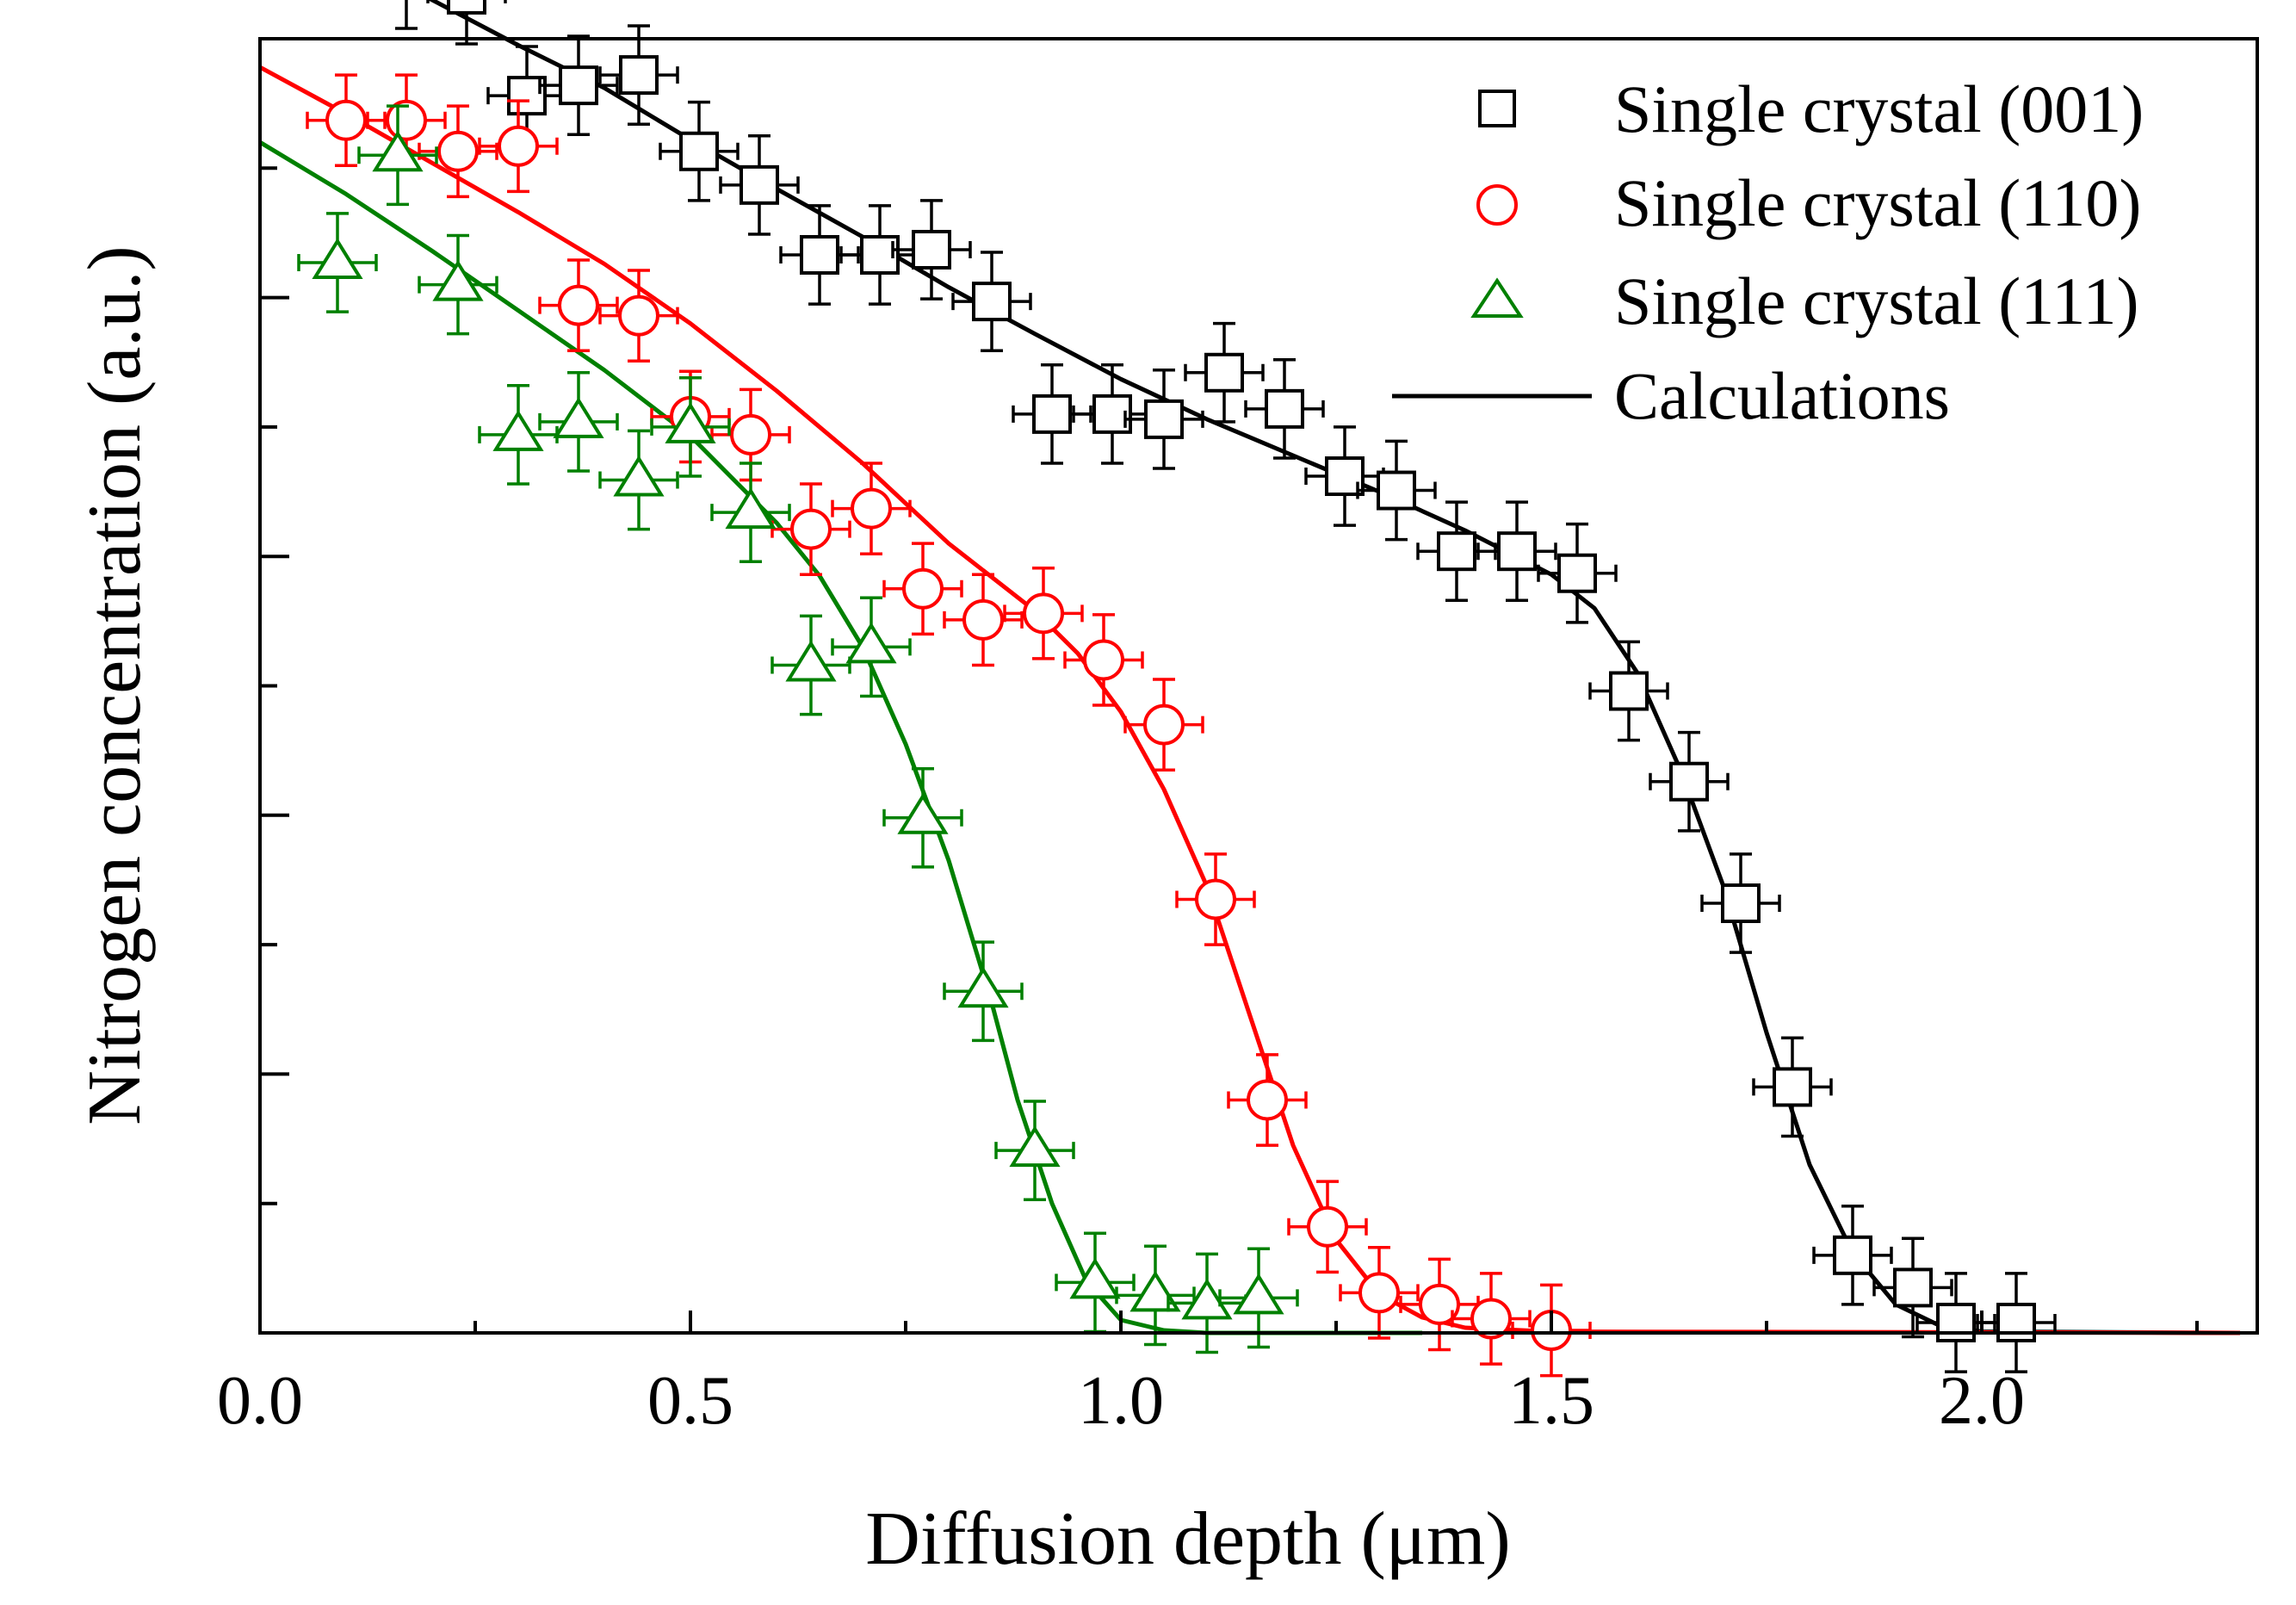 Image resolution: width=2296 pixels, height=1605 pixels. Describe the element at coordinates (1879, 109) in the screenshot. I see `legend-label-001: Single crystal (001)` at that location.